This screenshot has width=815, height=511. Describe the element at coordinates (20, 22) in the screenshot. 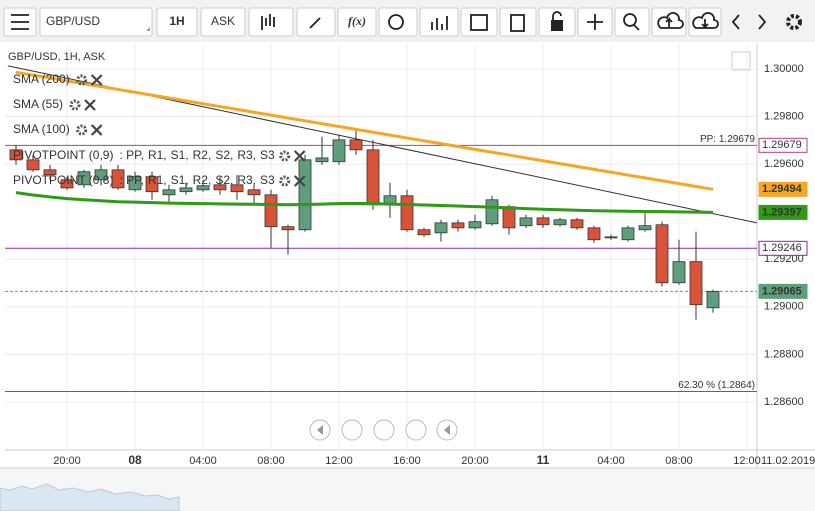

I see `menu-icon` at that location.